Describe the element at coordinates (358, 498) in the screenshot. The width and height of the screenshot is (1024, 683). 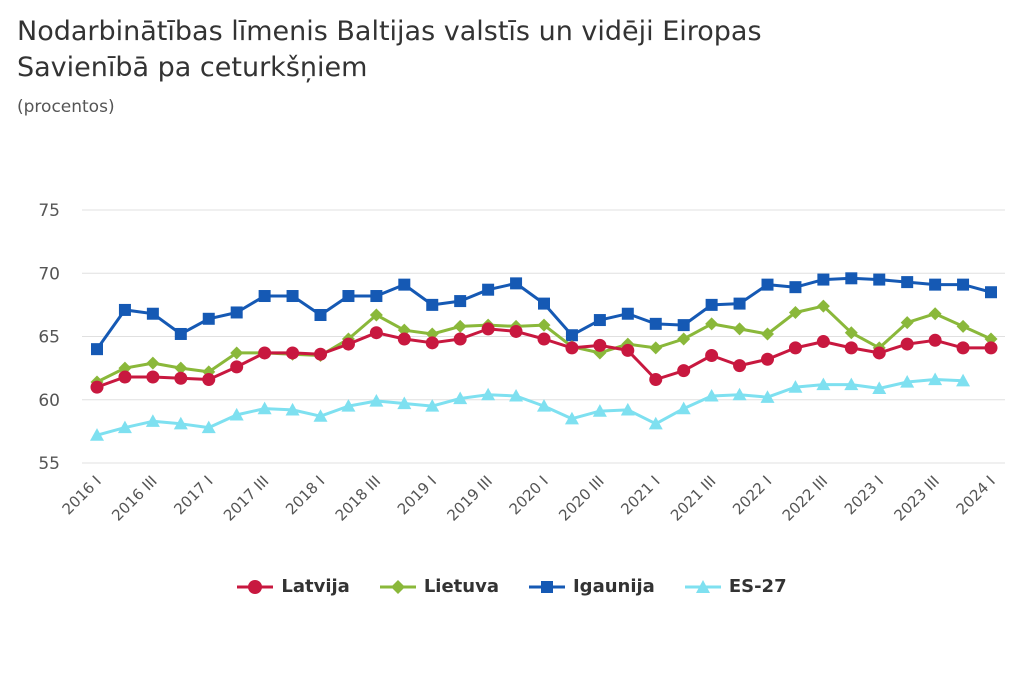
I see `x-tick-label: 2018 III` at that location.